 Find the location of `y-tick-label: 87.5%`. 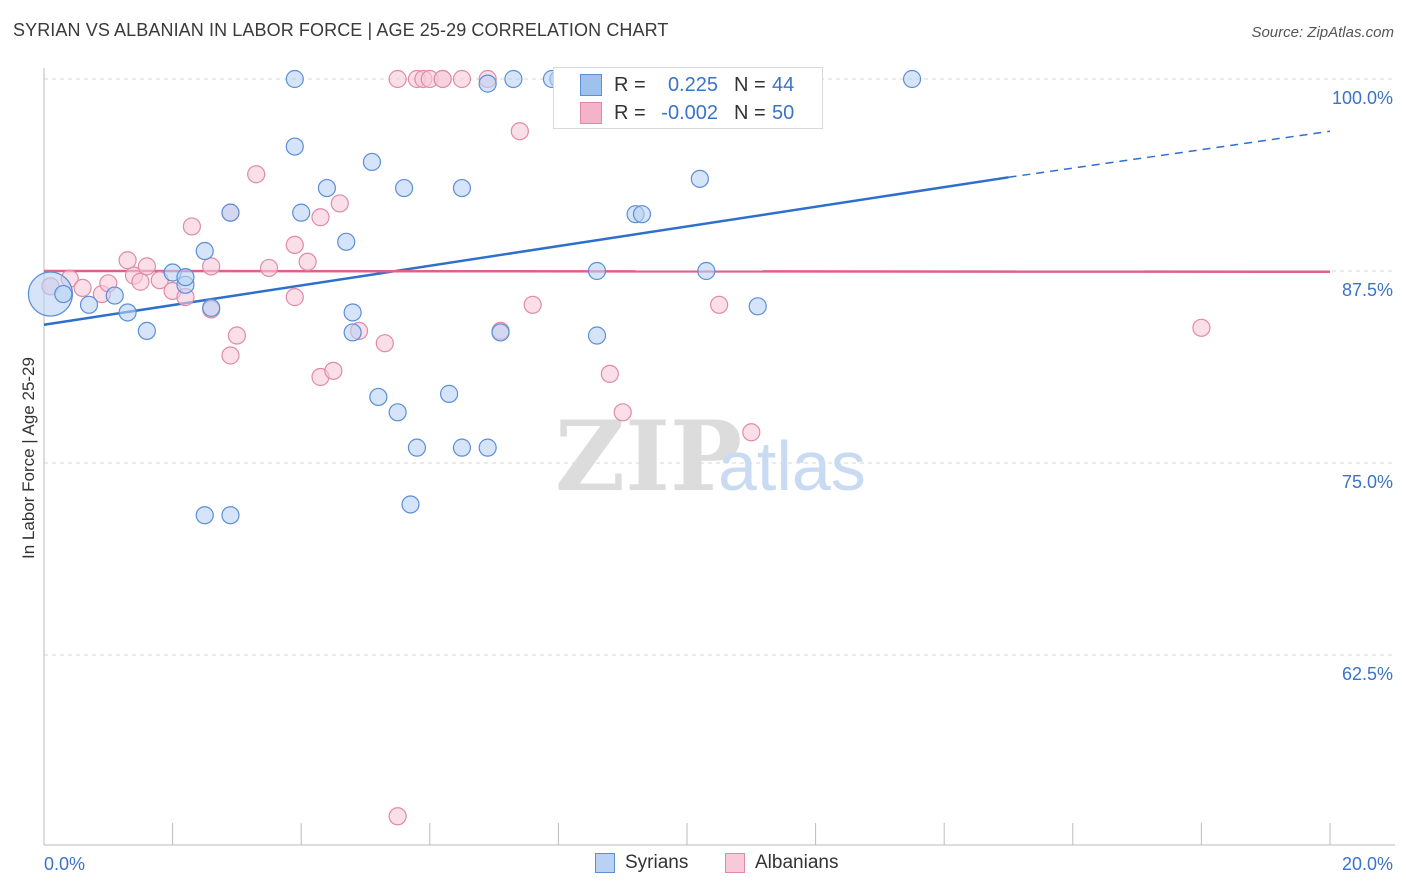

y-tick-label: 87.5% is located at coordinates (1367, 290).